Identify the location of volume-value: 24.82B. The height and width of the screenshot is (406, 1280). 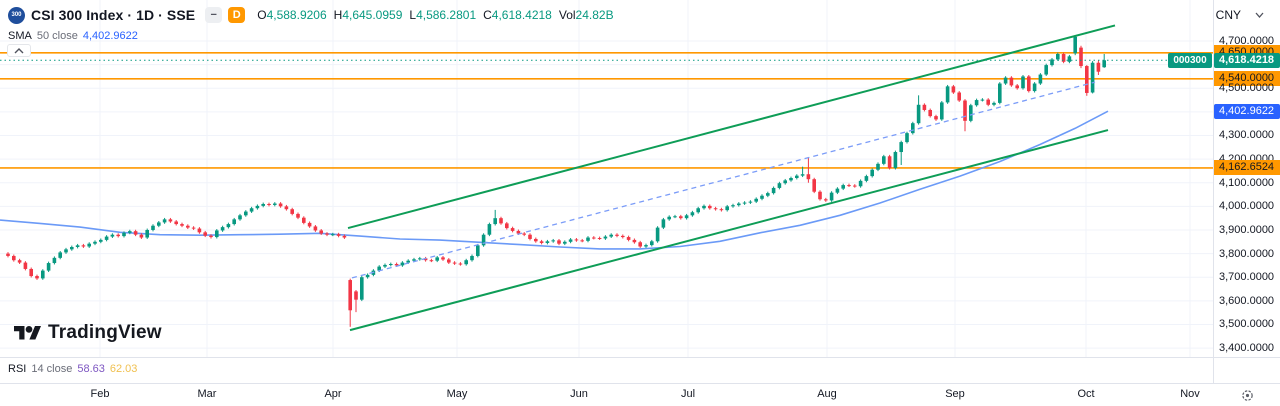
(594, 15).